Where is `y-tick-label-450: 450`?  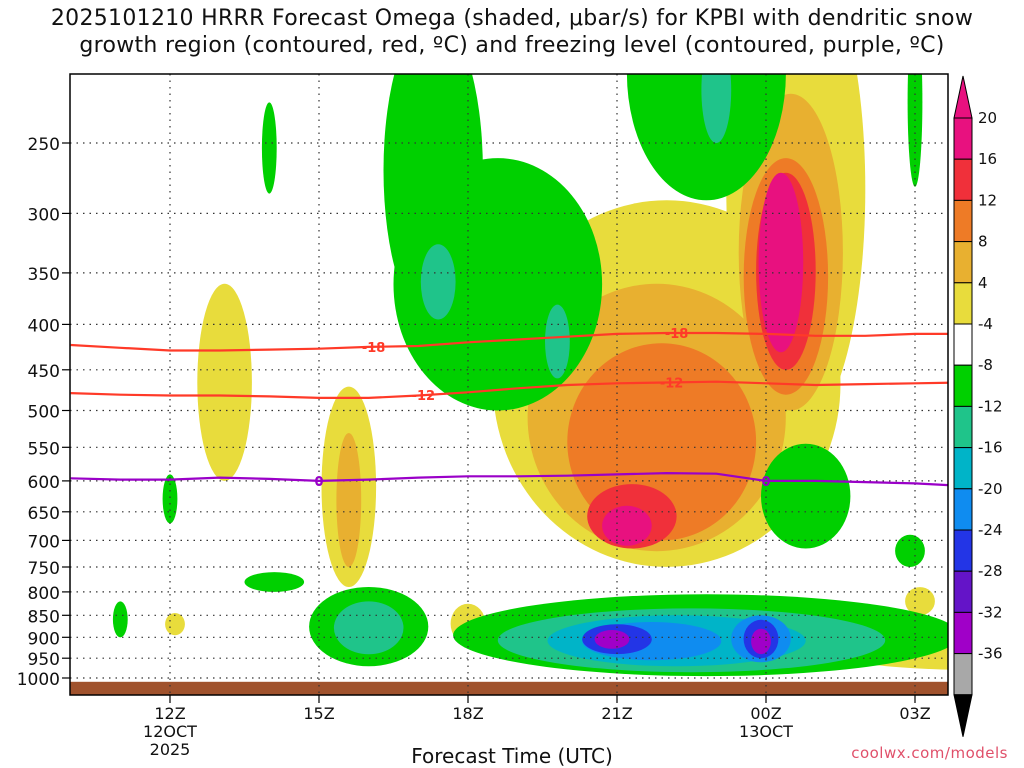
y-tick-label-450: 450 is located at coordinates (44, 372).